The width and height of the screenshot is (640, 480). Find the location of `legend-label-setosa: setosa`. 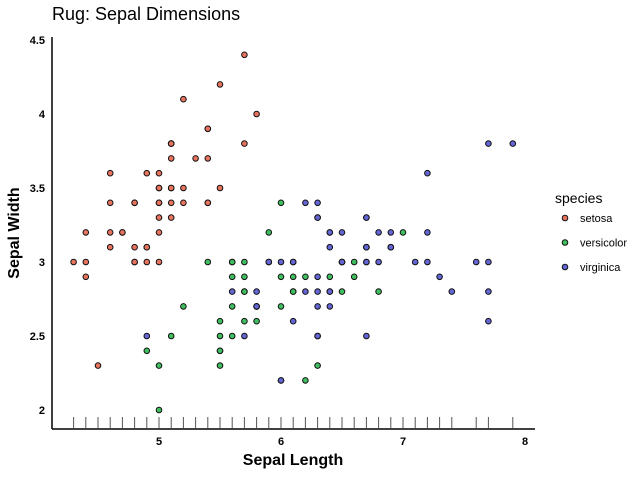

legend-label-setosa: setosa is located at coordinates (596, 219).